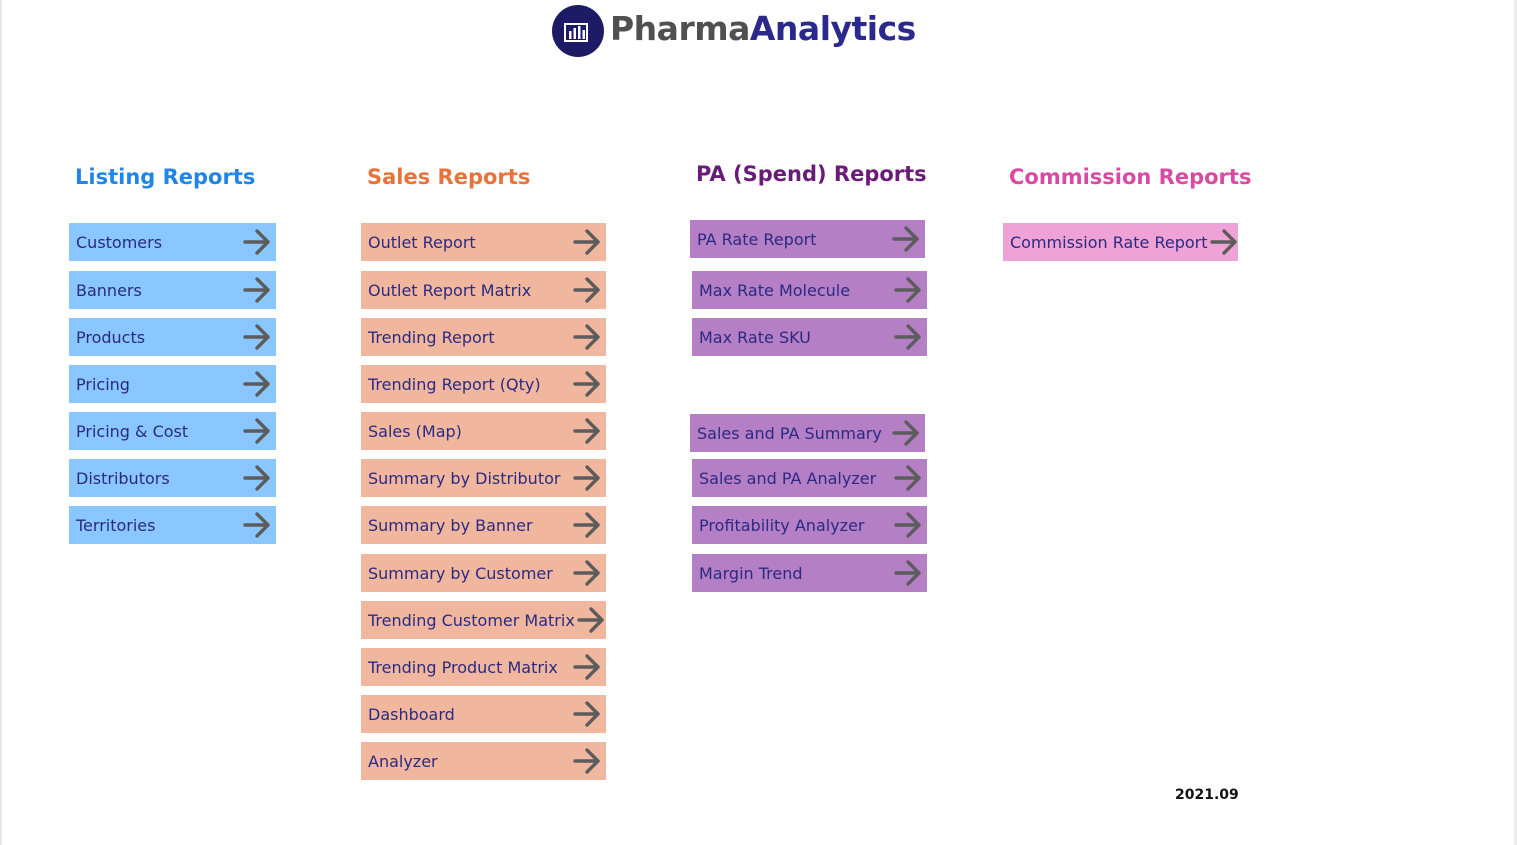 The image size is (1517, 845). What do you see at coordinates (431, 337) in the screenshot?
I see `report-button-label: Trending Report` at bounding box center [431, 337].